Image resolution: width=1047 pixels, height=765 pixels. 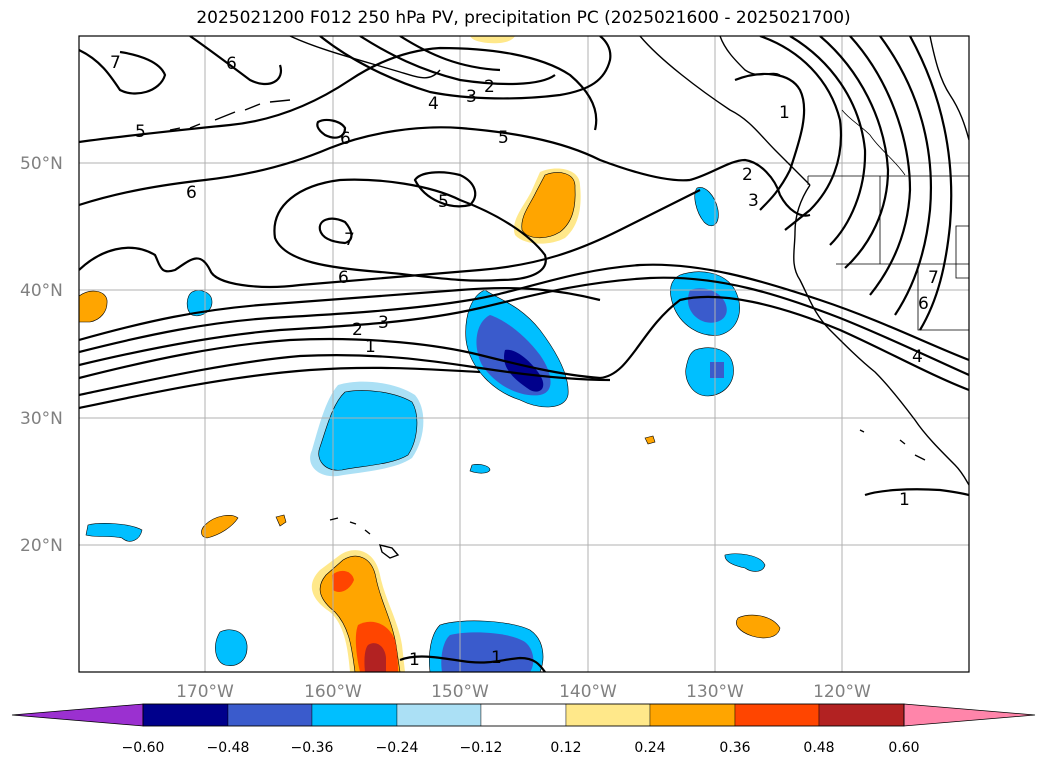 What do you see at coordinates (548, 205) in the screenshot?
I see `precip-blob-positive-core` at bounding box center [548, 205].